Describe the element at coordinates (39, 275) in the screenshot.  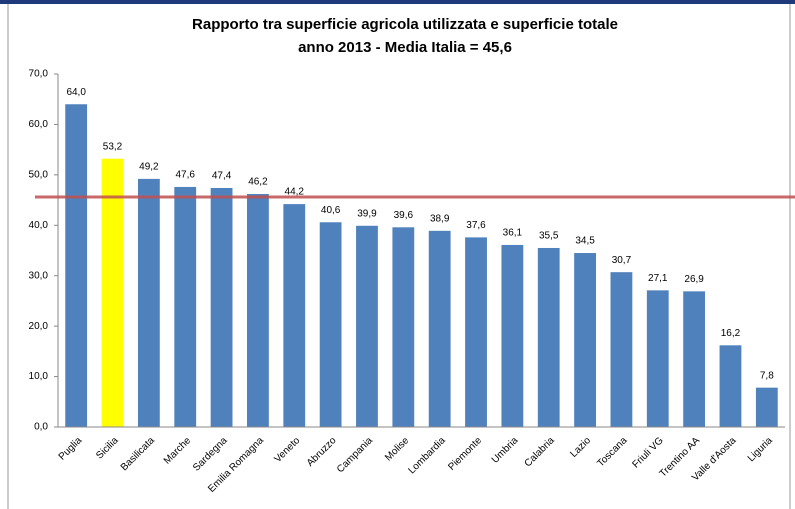
I see `y-tick-label: 30,0` at that location.